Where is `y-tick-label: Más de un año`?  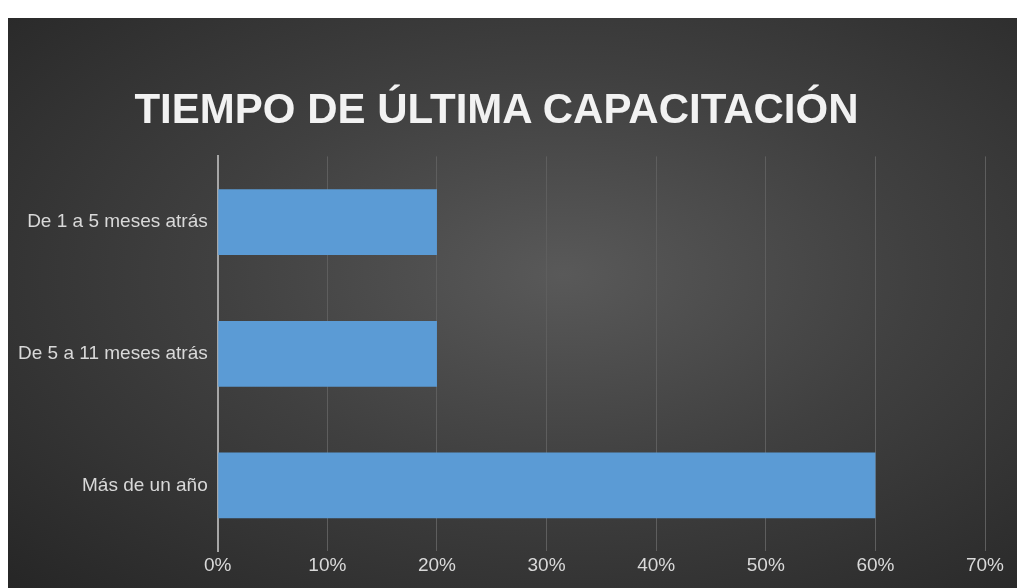 y-tick-label: Más de un año is located at coordinates (145, 484).